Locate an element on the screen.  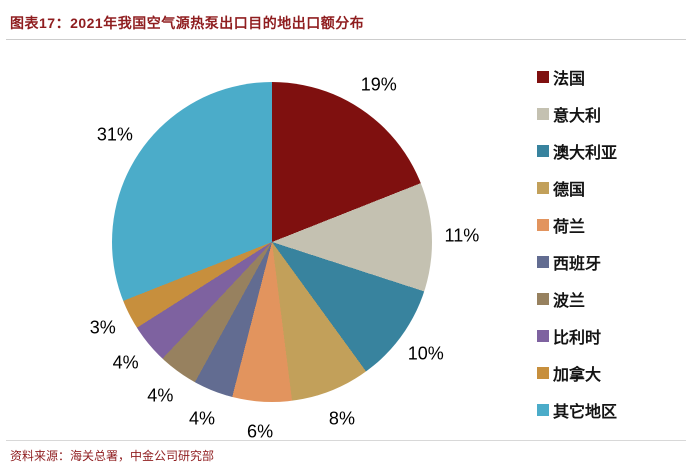
legend-item: 德国 is located at coordinates (577, 188).